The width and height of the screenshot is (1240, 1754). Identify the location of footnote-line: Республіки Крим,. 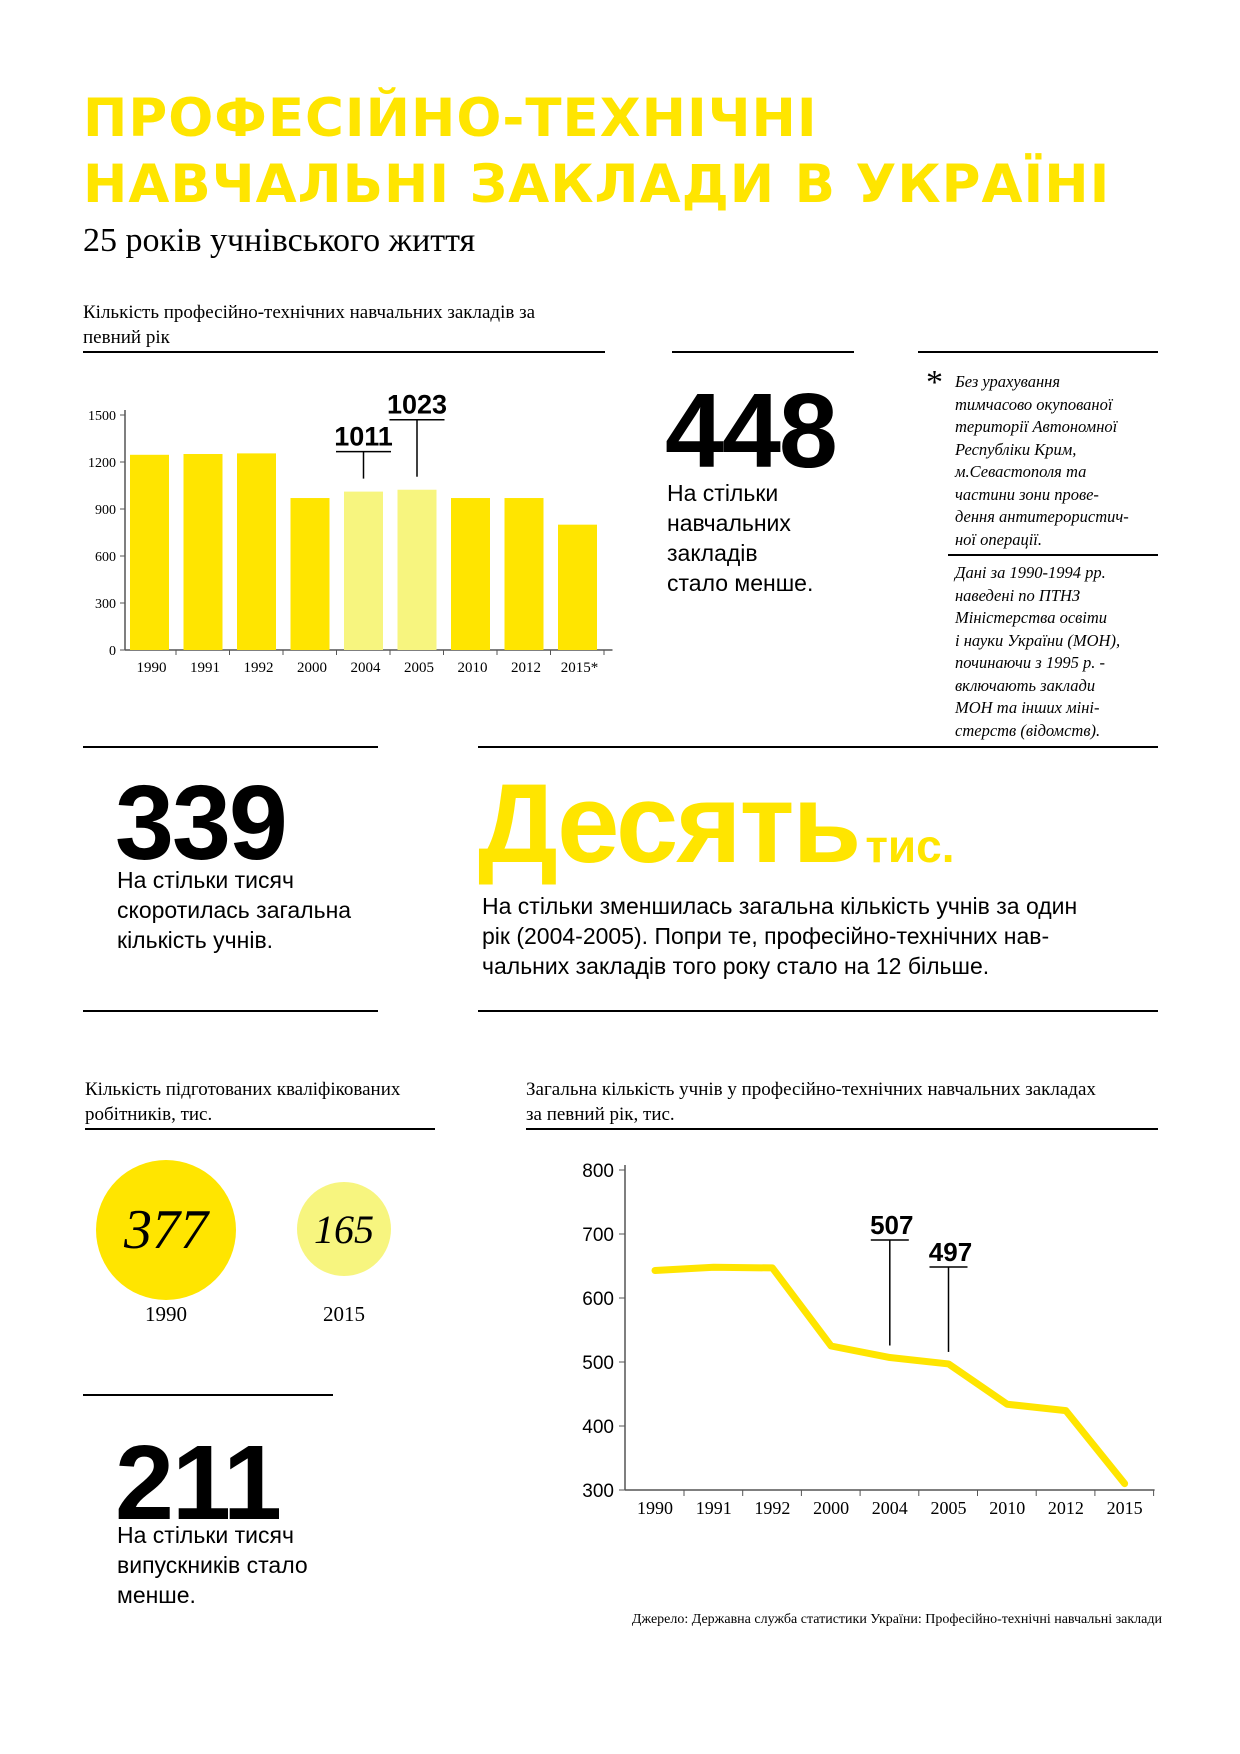
(1016, 449).